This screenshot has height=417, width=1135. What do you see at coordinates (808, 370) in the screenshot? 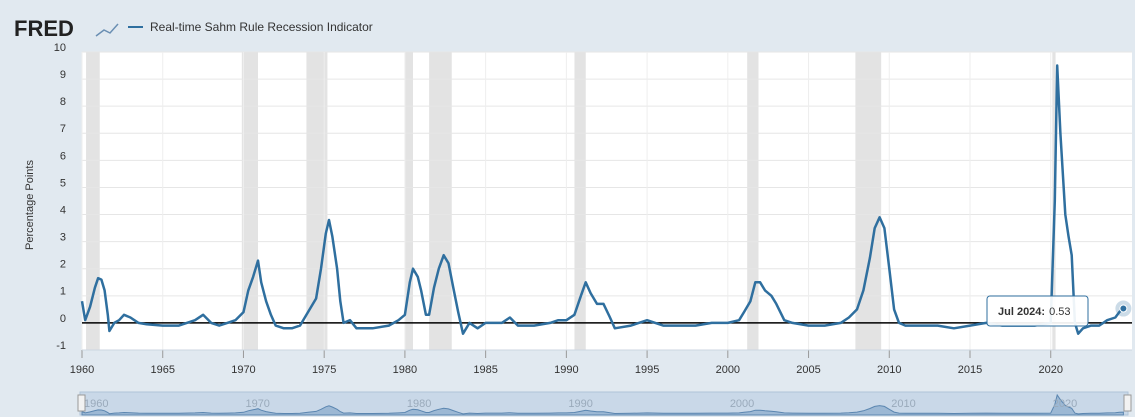
I see `x-tick-label: 2005` at bounding box center [808, 370].